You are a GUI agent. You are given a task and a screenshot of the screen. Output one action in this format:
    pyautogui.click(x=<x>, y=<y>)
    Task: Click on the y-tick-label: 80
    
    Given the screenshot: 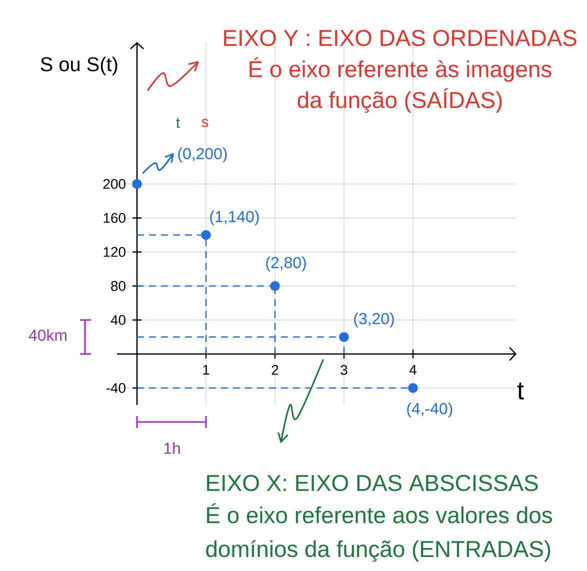 What is the action you would take?
    pyautogui.click(x=118, y=286)
    